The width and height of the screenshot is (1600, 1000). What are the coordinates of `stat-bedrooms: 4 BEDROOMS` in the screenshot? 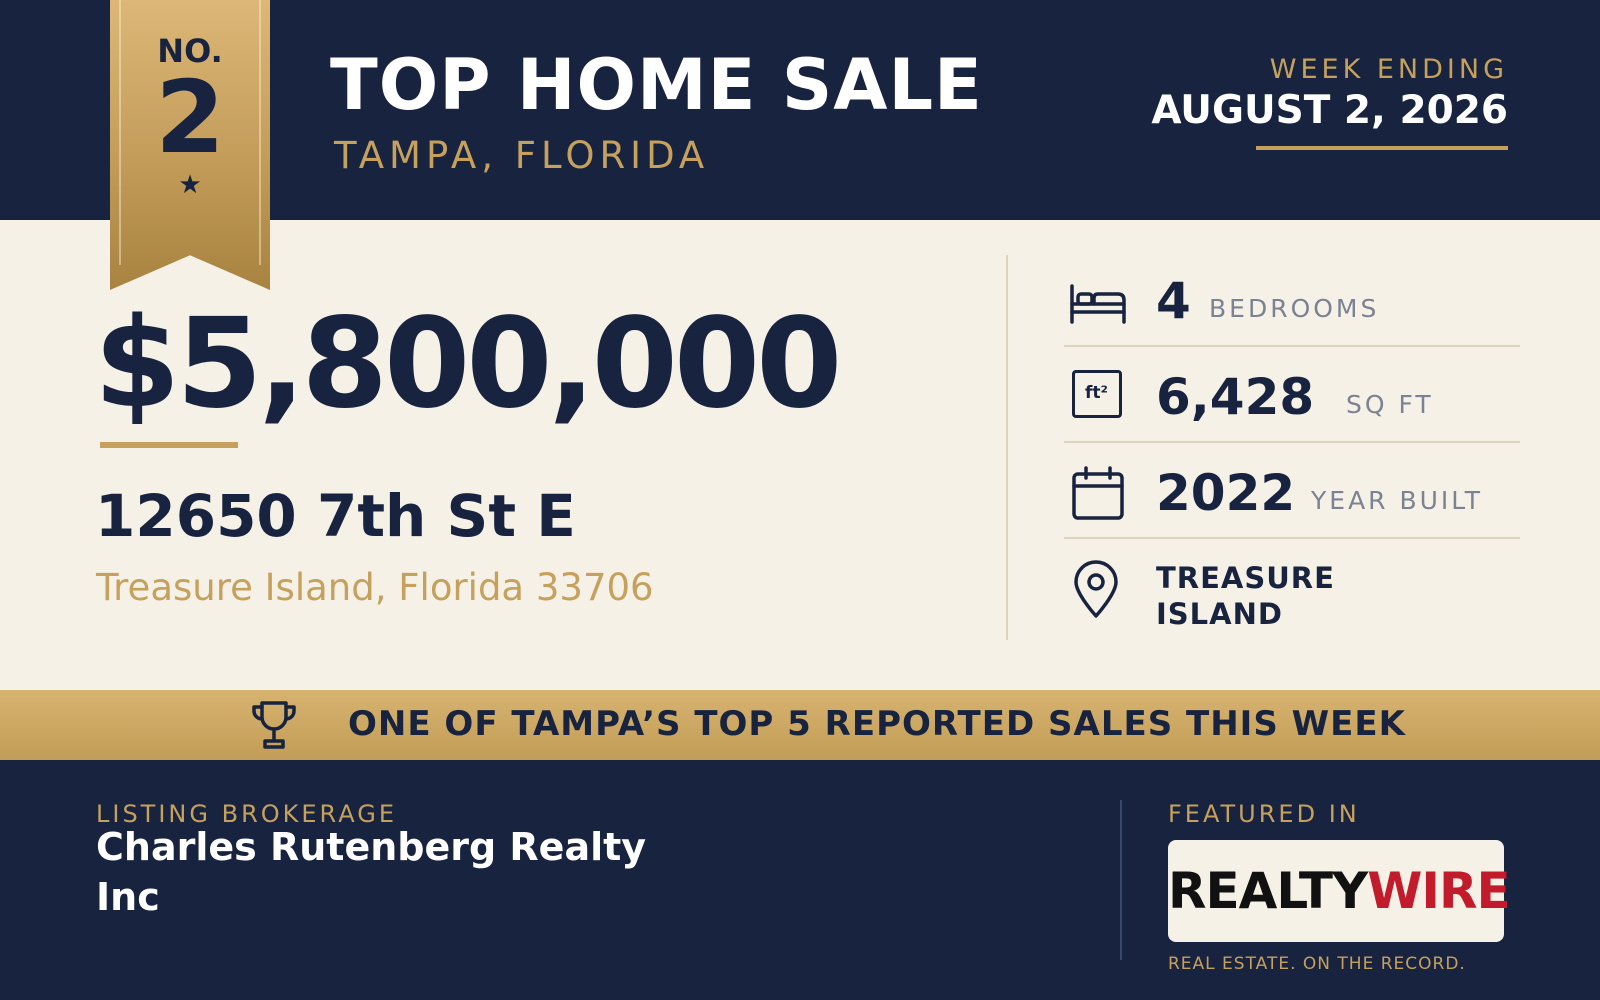 It's located at (1292, 300).